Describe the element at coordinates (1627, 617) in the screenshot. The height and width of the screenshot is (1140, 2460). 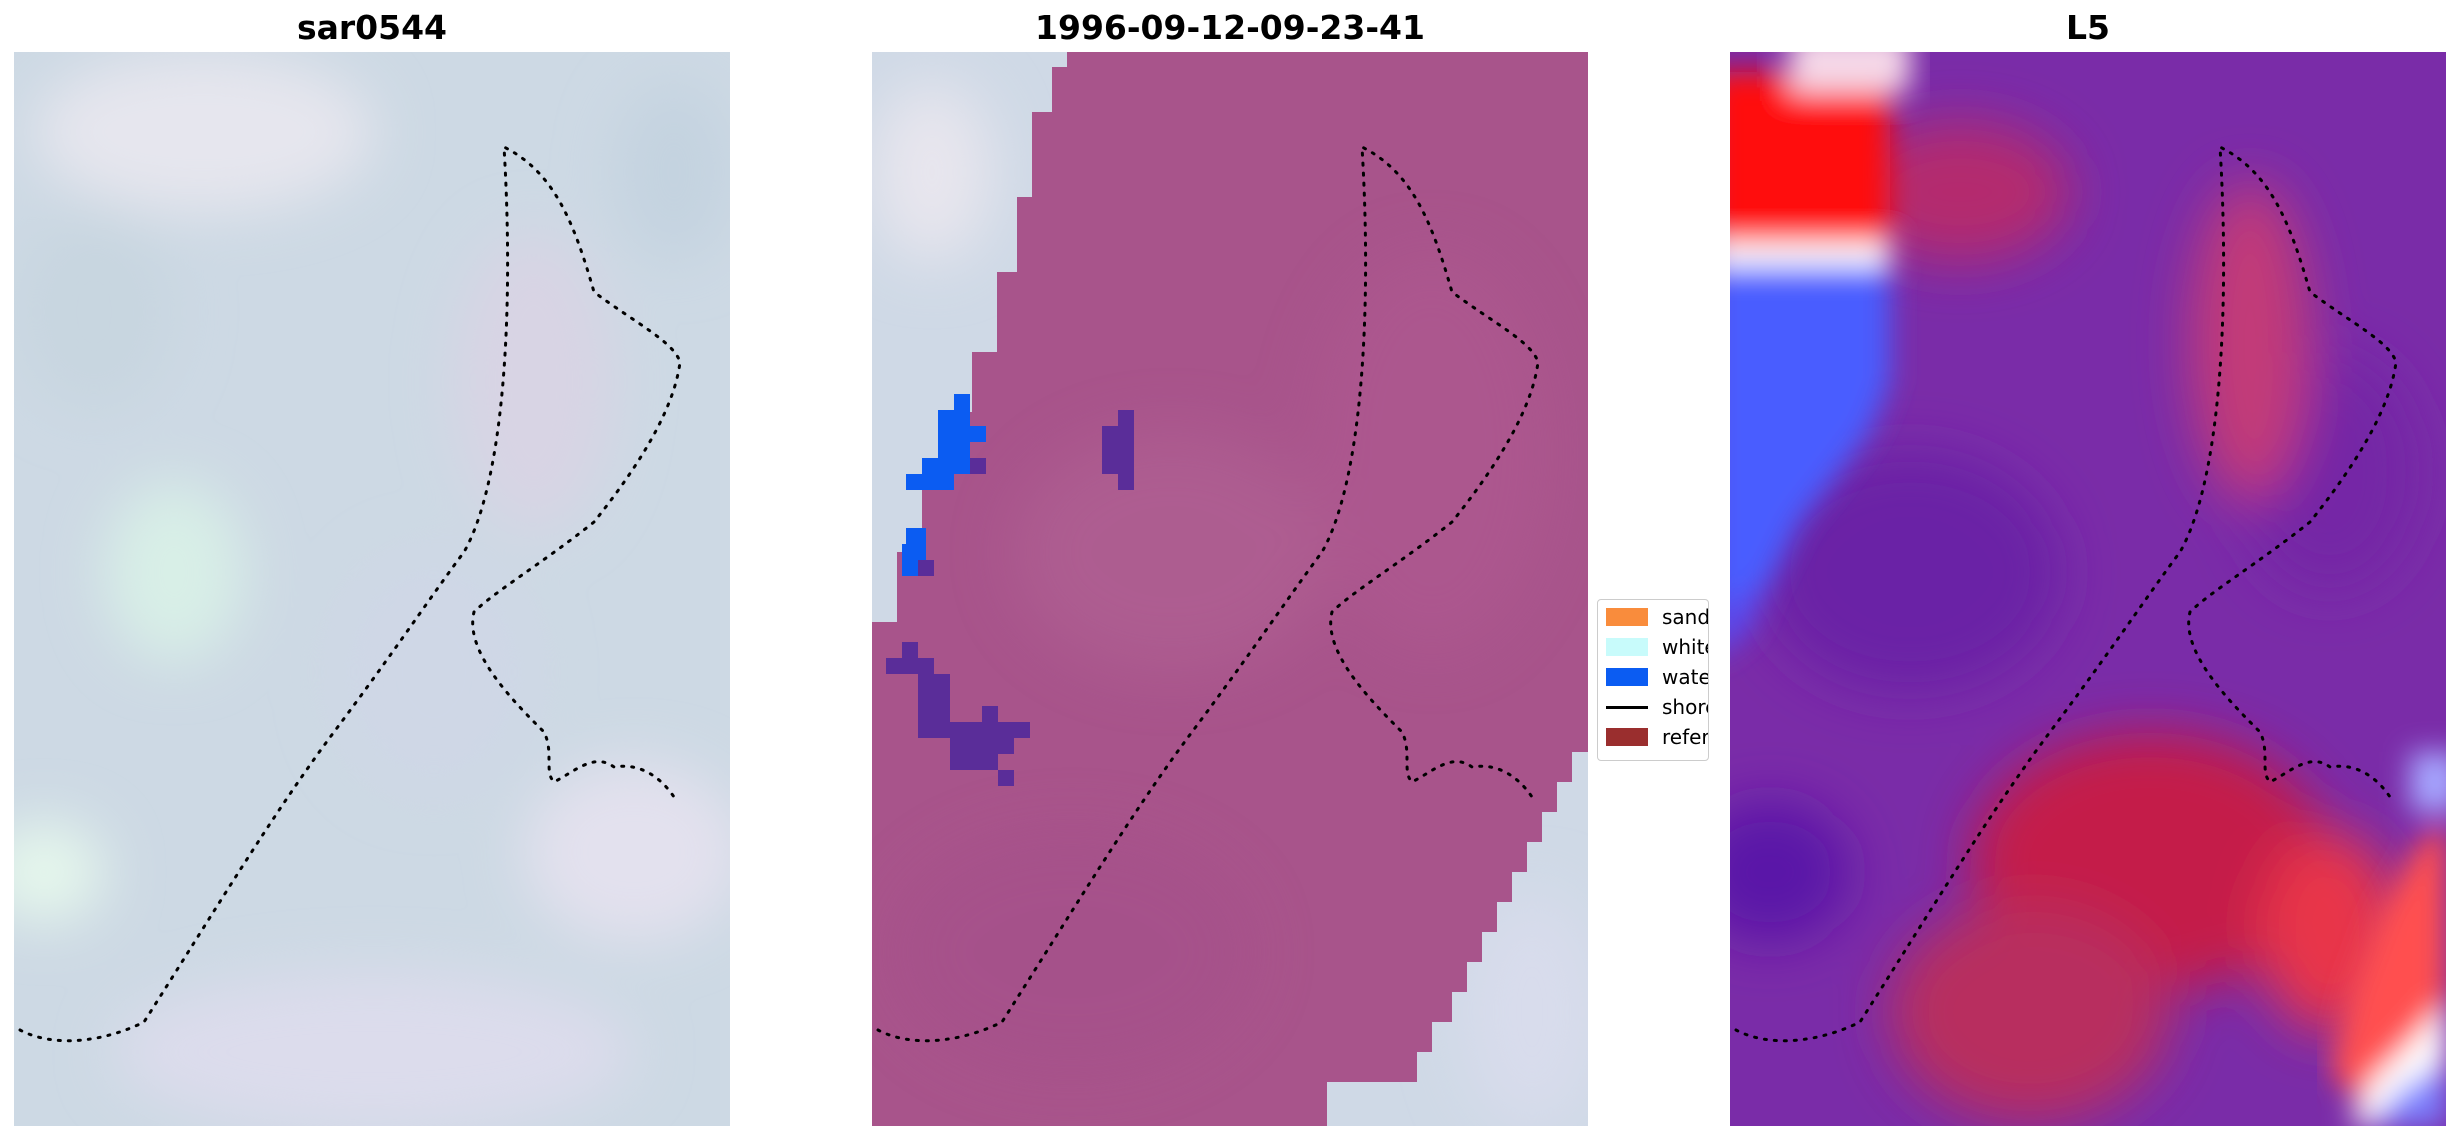
I see `legend-swatch-sand` at that location.